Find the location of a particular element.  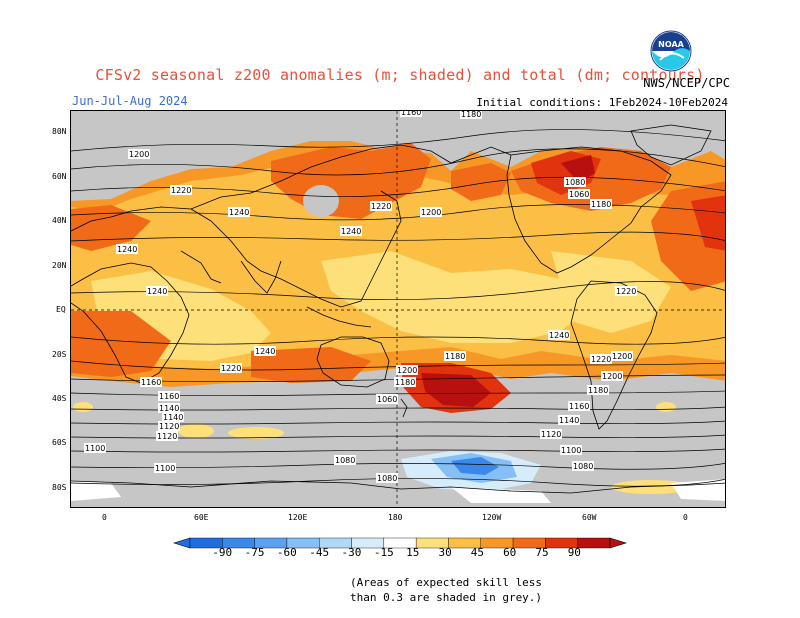

colorbar-tick-label: 90 is located at coordinates (574, 552).